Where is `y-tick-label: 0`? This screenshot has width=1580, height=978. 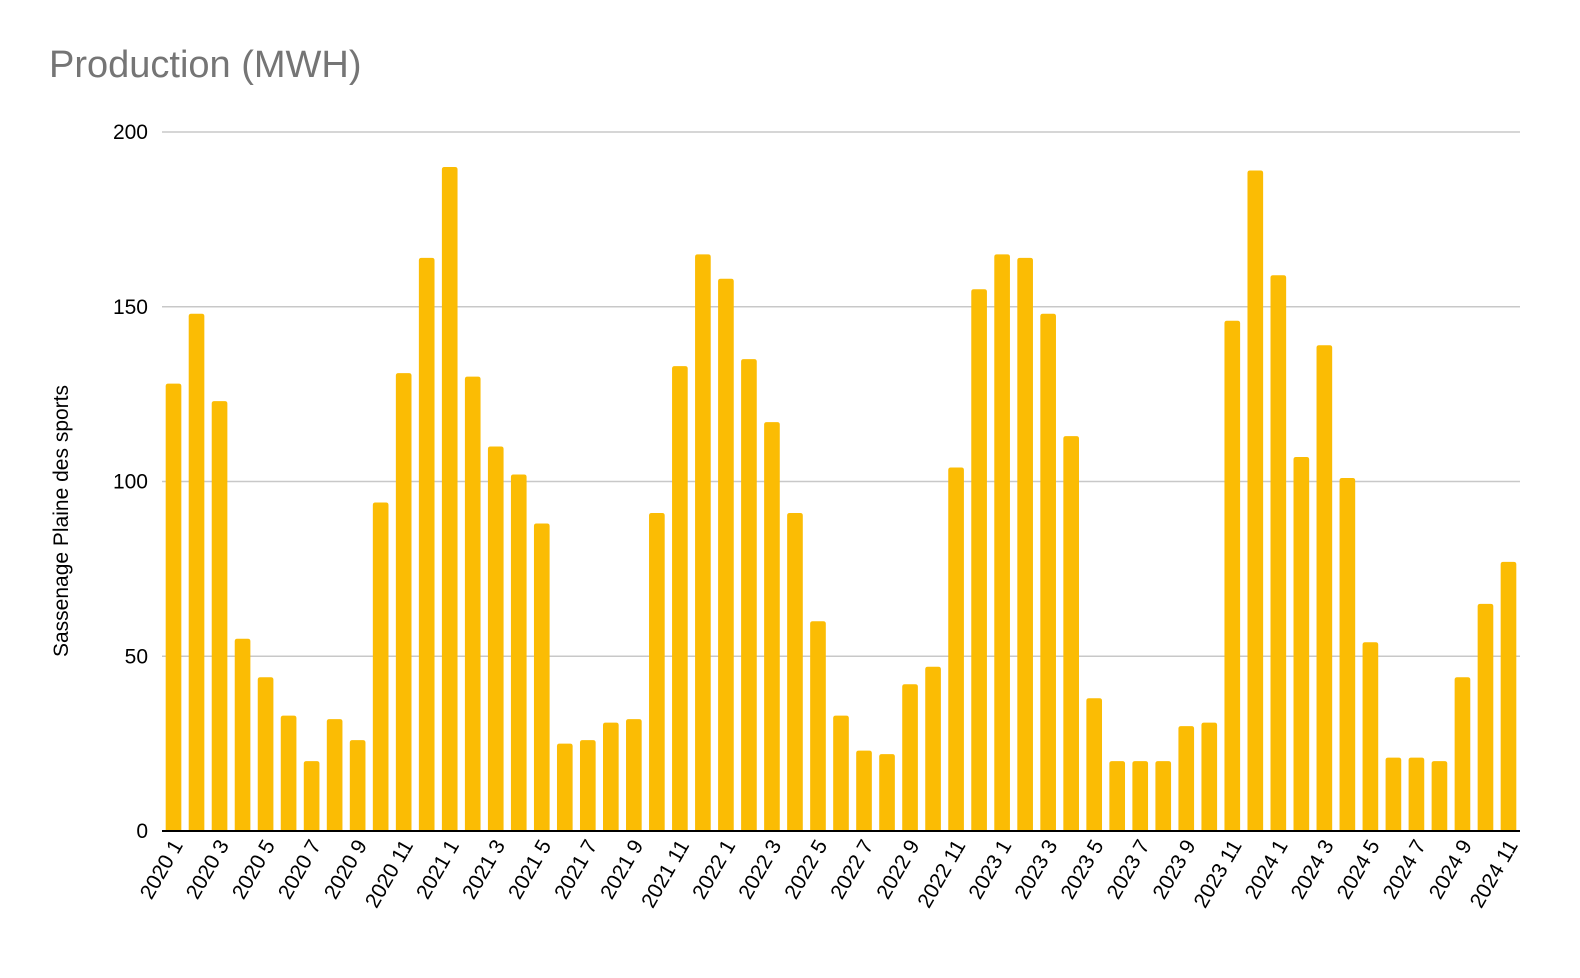 y-tick-label: 0 is located at coordinates (142, 831).